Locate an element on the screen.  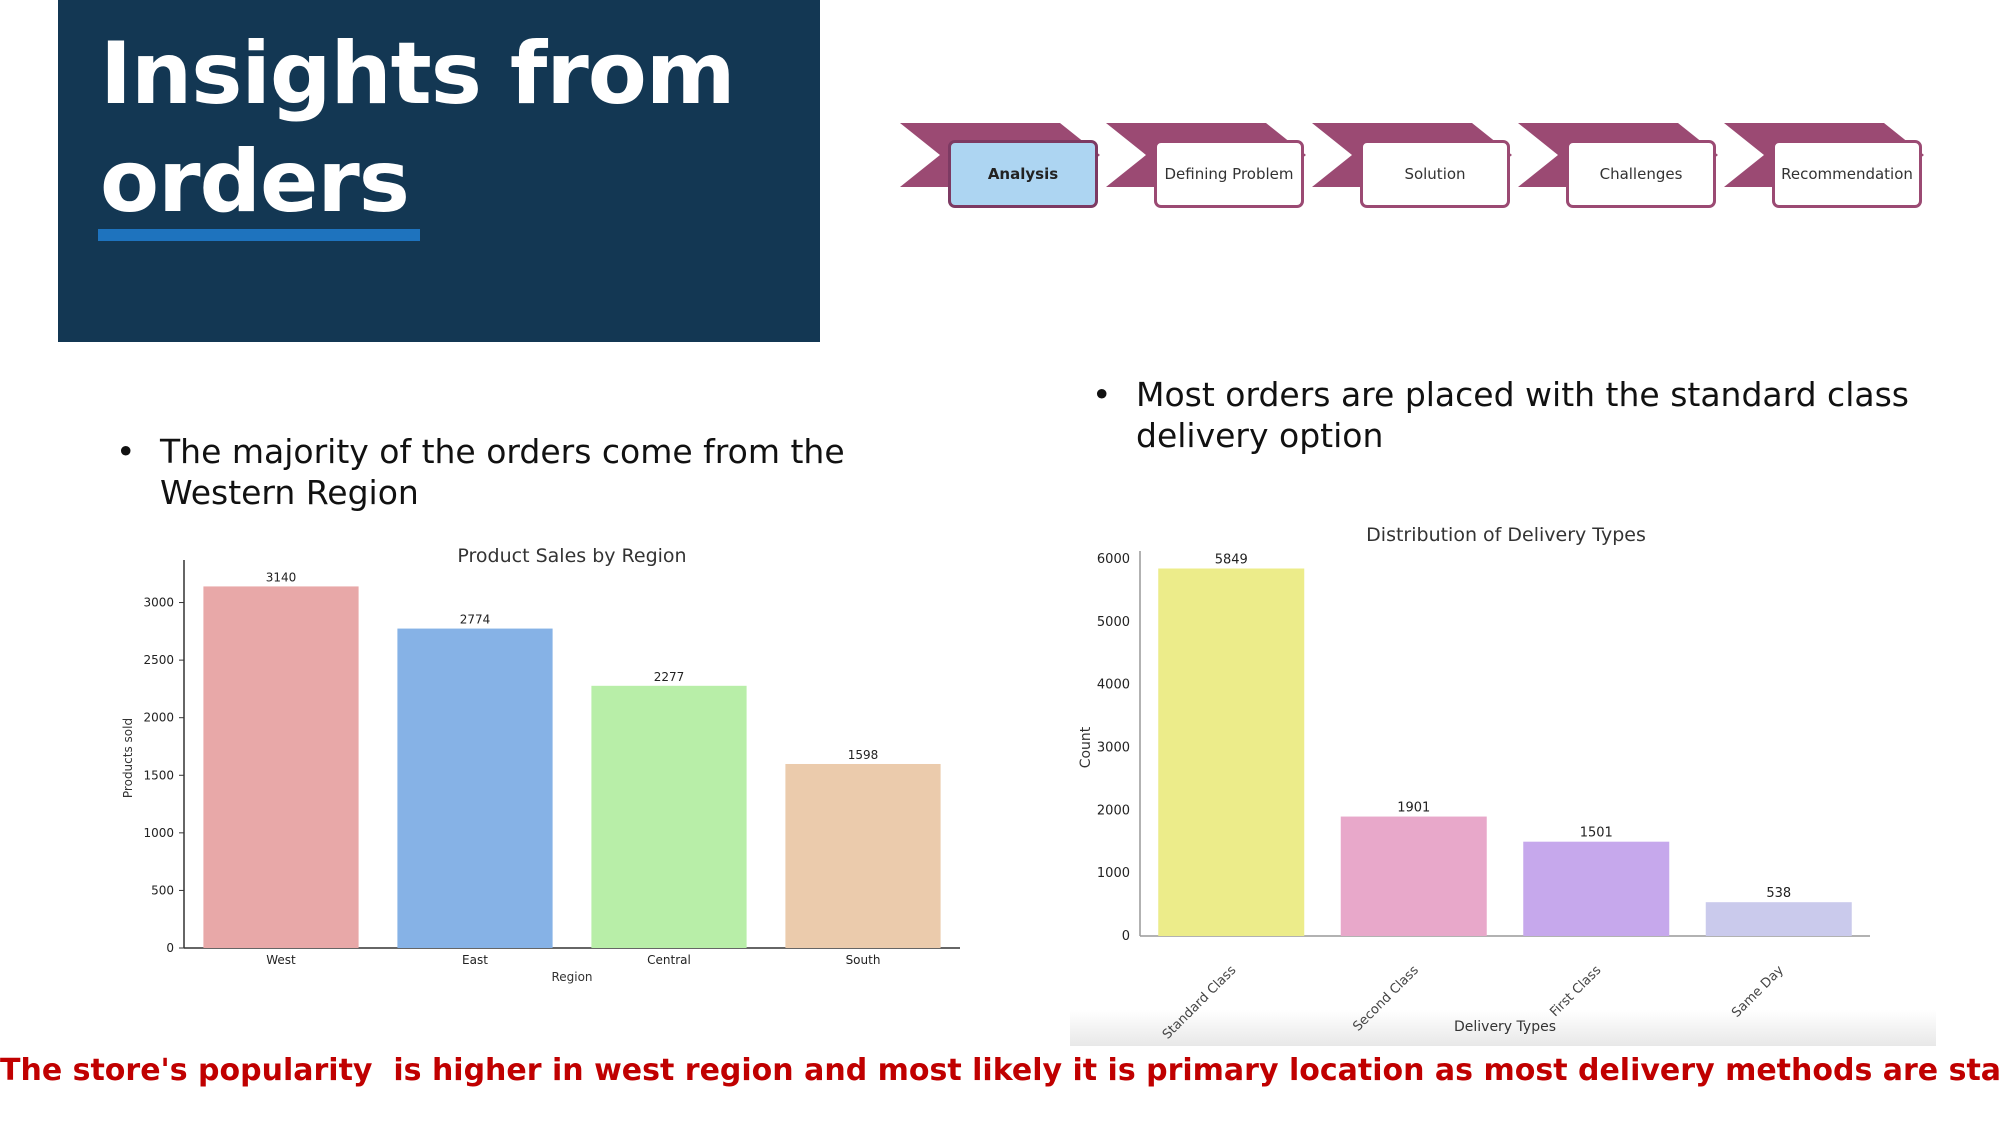
x-tick-label: Same Day is located at coordinates (1758, 992).